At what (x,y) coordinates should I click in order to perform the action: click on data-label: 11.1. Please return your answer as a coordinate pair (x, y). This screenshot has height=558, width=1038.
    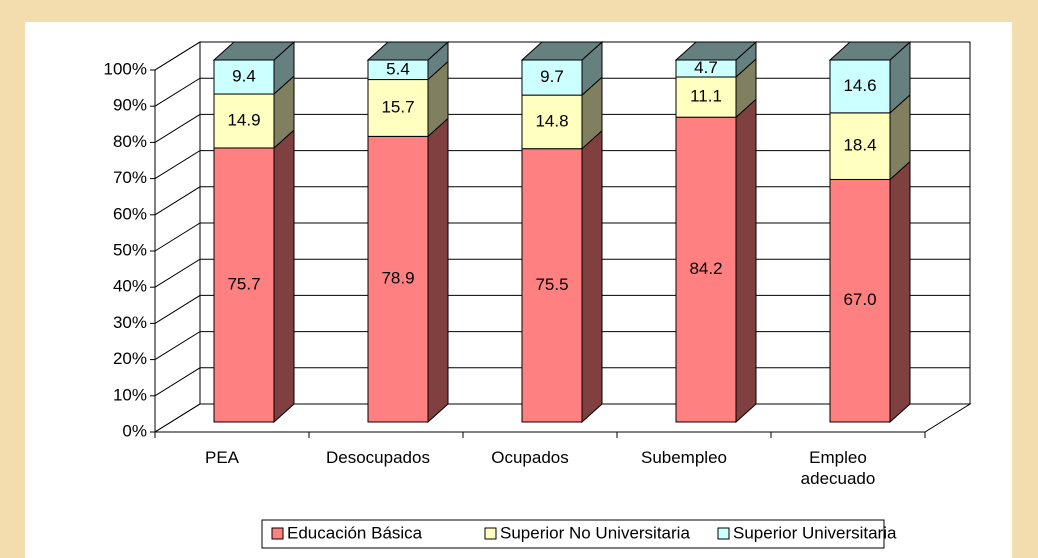
    Looking at the image, I should click on (706, 96).